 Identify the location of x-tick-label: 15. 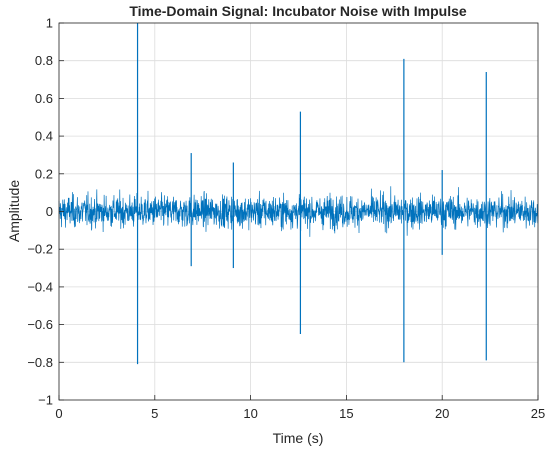
(346, 413).